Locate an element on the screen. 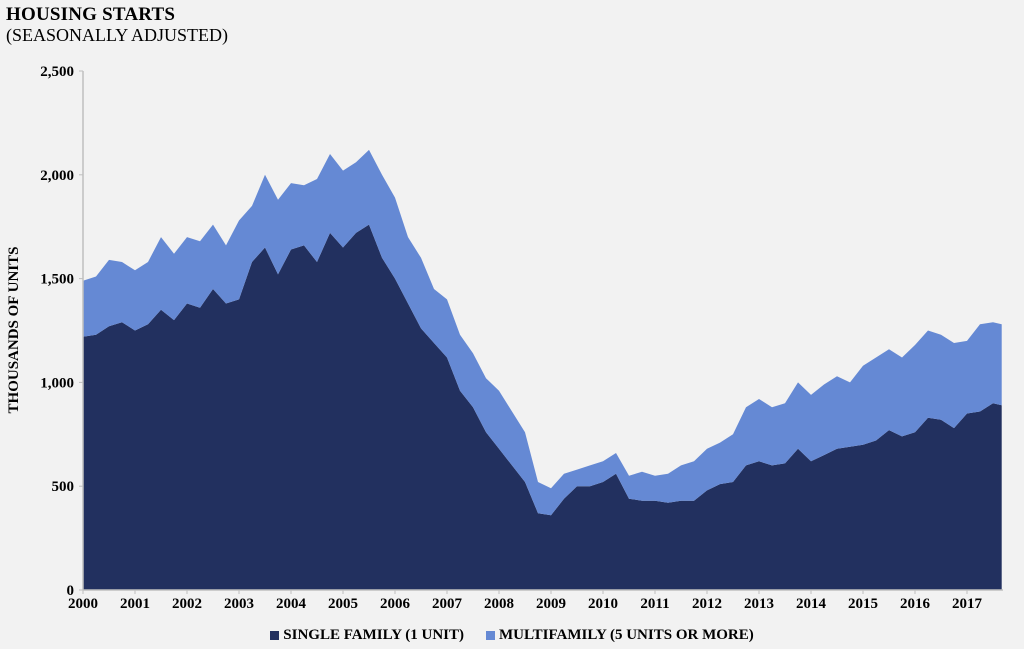  legend-label-single-family: SINGLE FAMILY (1 UNIT) is located at coordinates (373, 635).